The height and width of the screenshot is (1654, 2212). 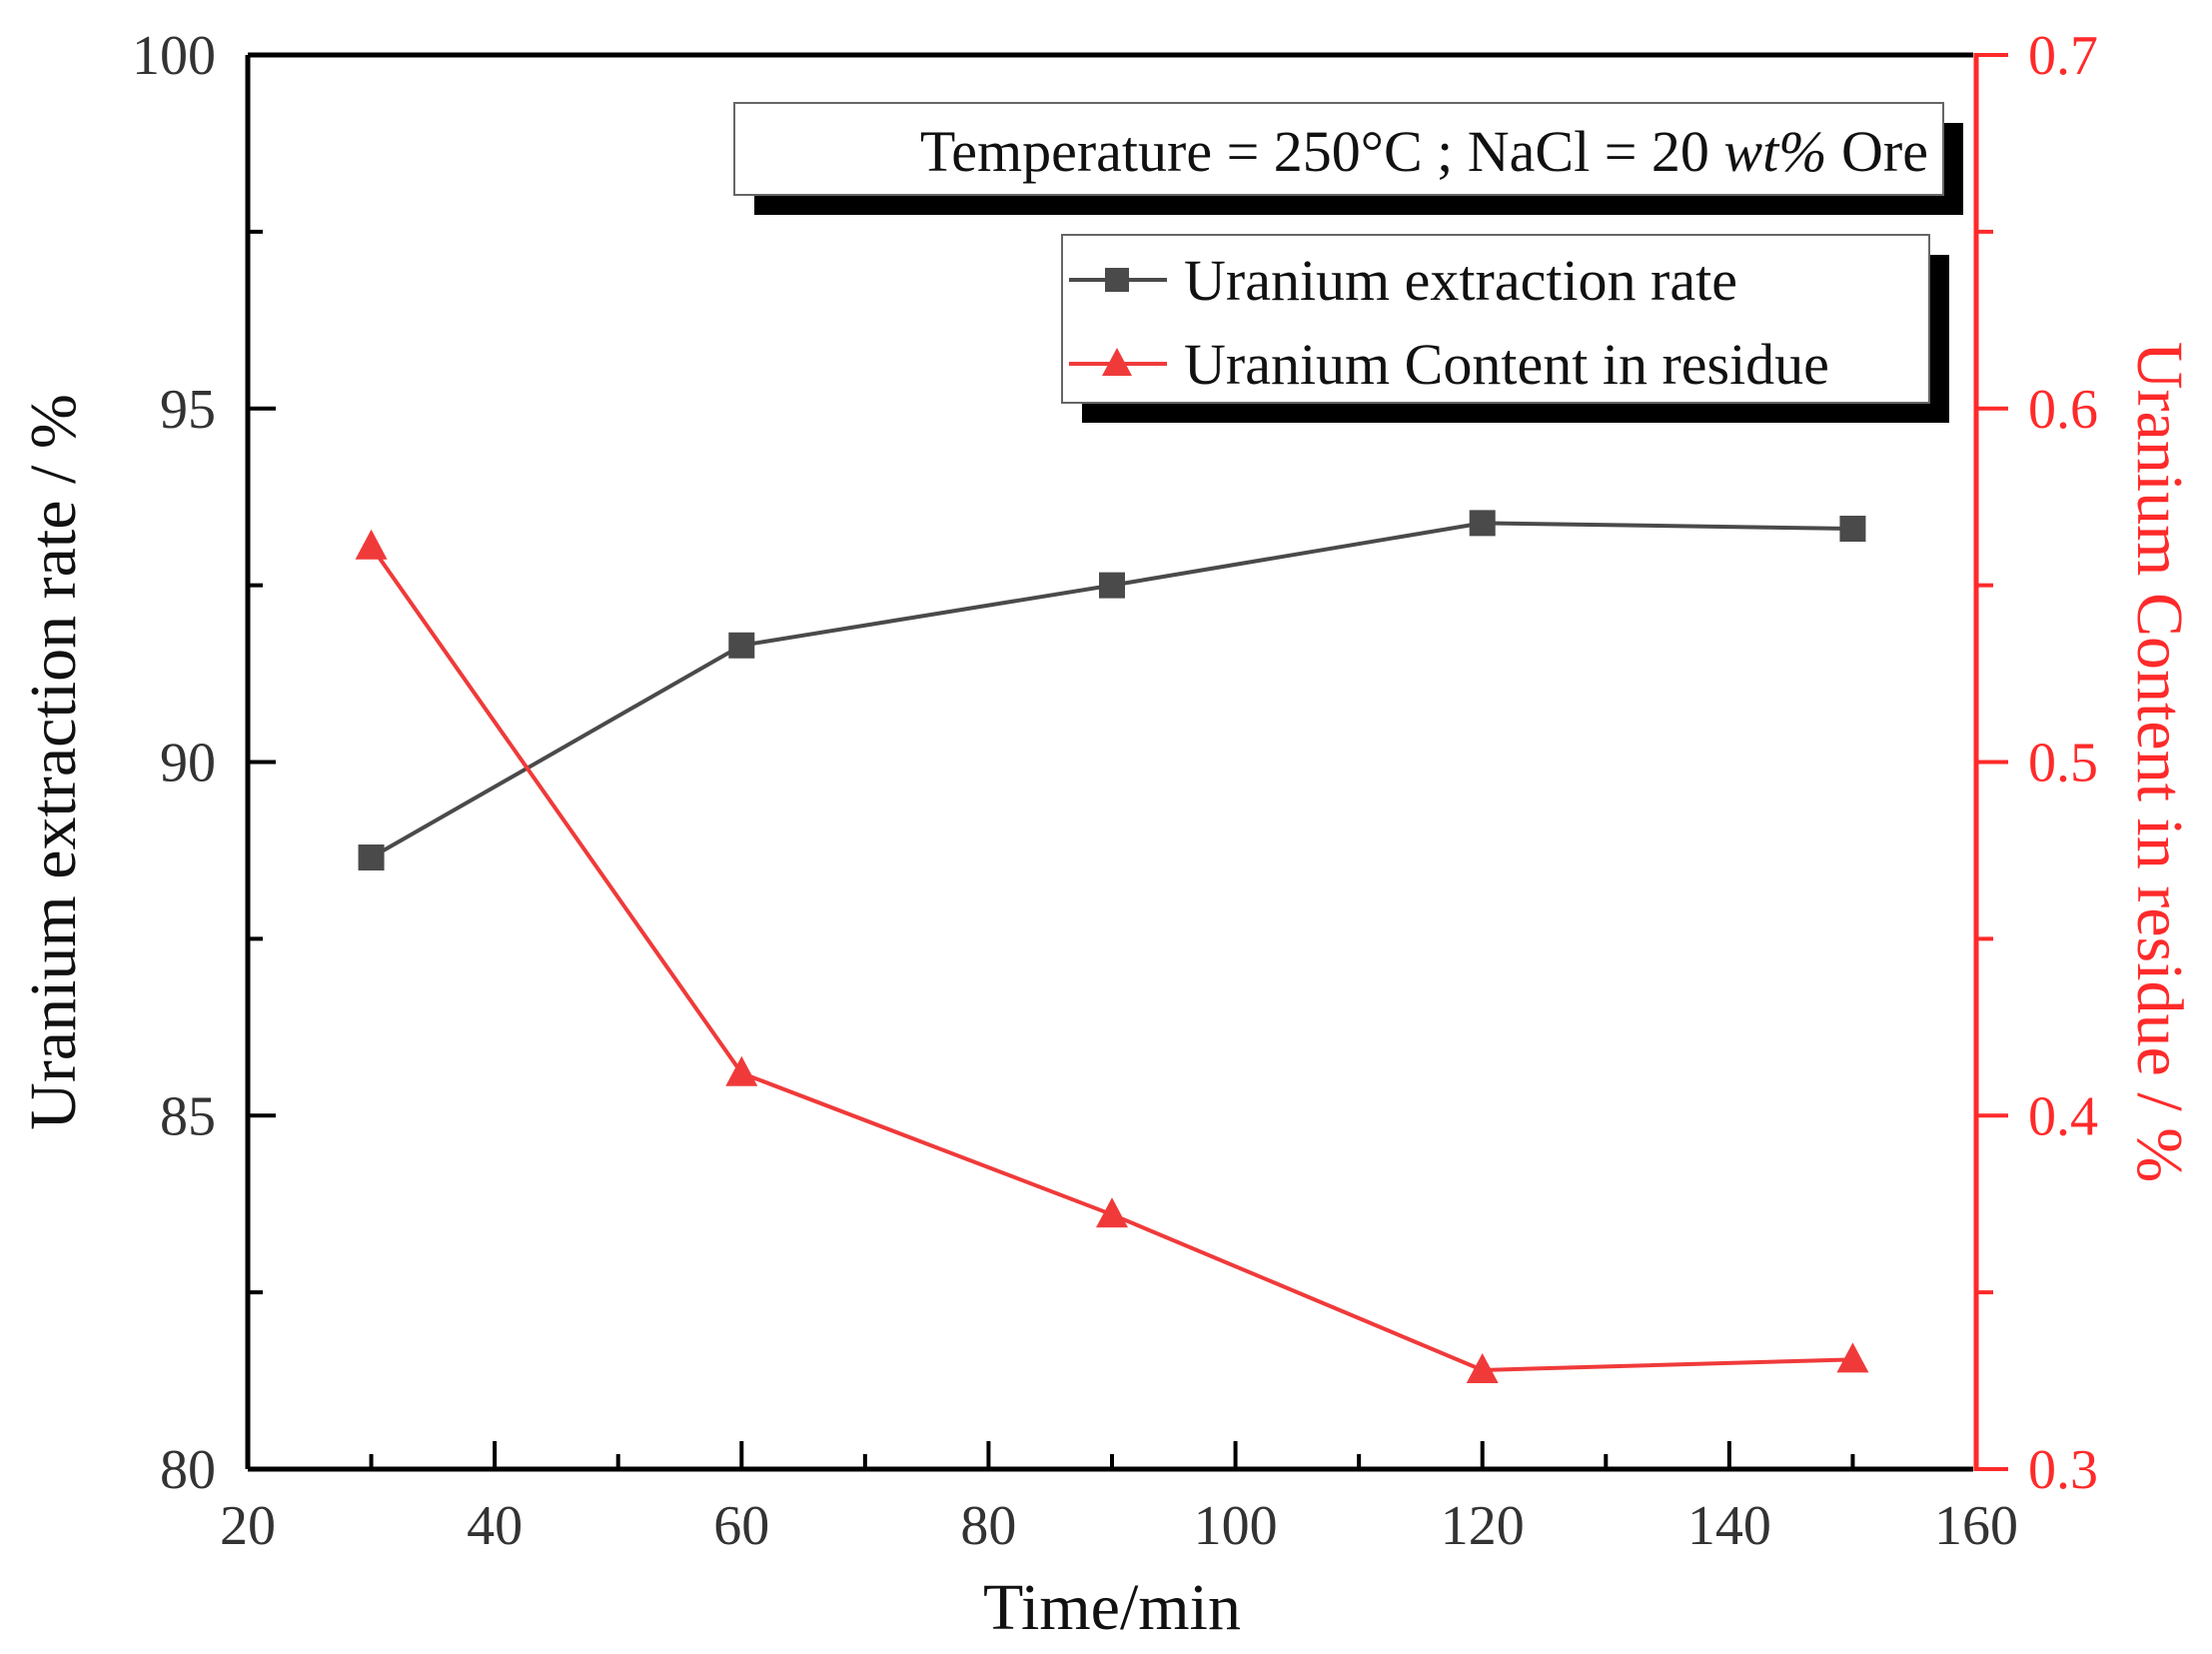 I want to click on legend-label-1: Uranium Content in residue, so click(x=1506, y=364).